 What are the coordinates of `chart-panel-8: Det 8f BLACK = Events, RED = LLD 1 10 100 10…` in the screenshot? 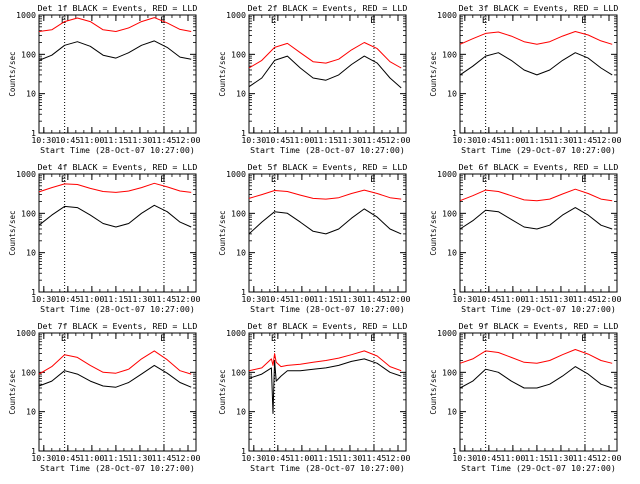 It's located at (314, 397).